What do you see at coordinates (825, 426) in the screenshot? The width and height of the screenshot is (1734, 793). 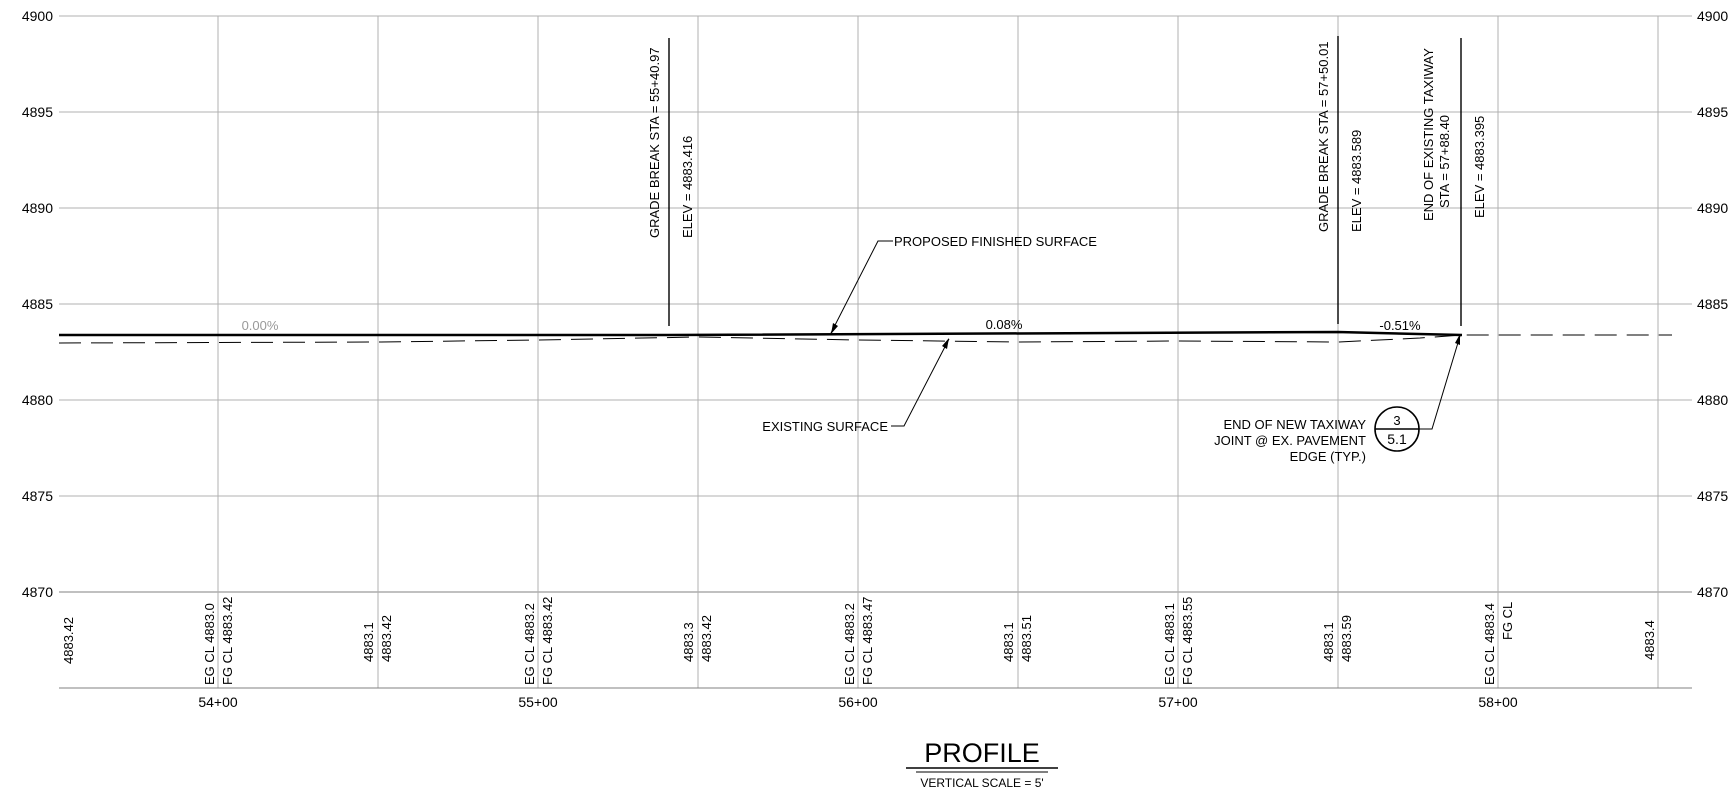 I see `existing-surface-label: EXISTING SURFACE` at bounding box center [825, 426].